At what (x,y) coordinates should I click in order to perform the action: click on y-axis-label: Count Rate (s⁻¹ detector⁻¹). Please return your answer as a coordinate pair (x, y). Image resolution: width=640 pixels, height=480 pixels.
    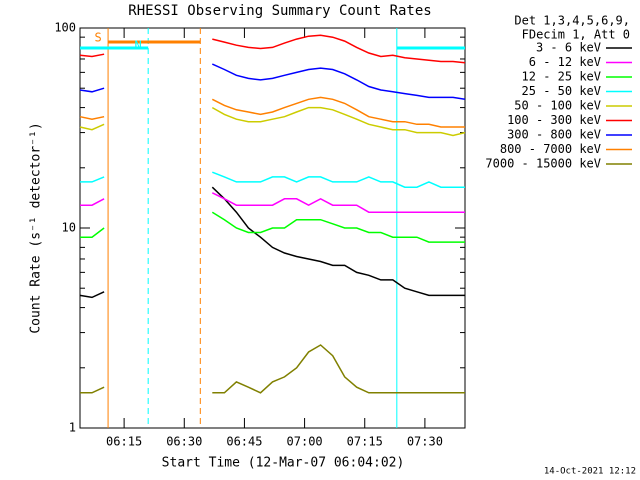
    Looking at the image, I should click on (36, 227).